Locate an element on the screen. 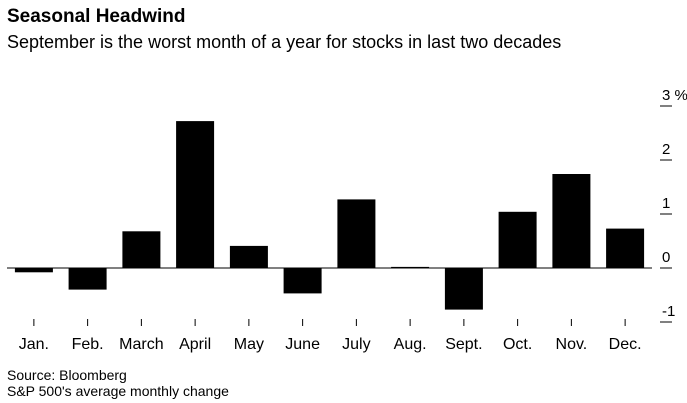 This screenshot has height=403, width=687. x-tick-label: Dec. is located at coordinates (625, 344).